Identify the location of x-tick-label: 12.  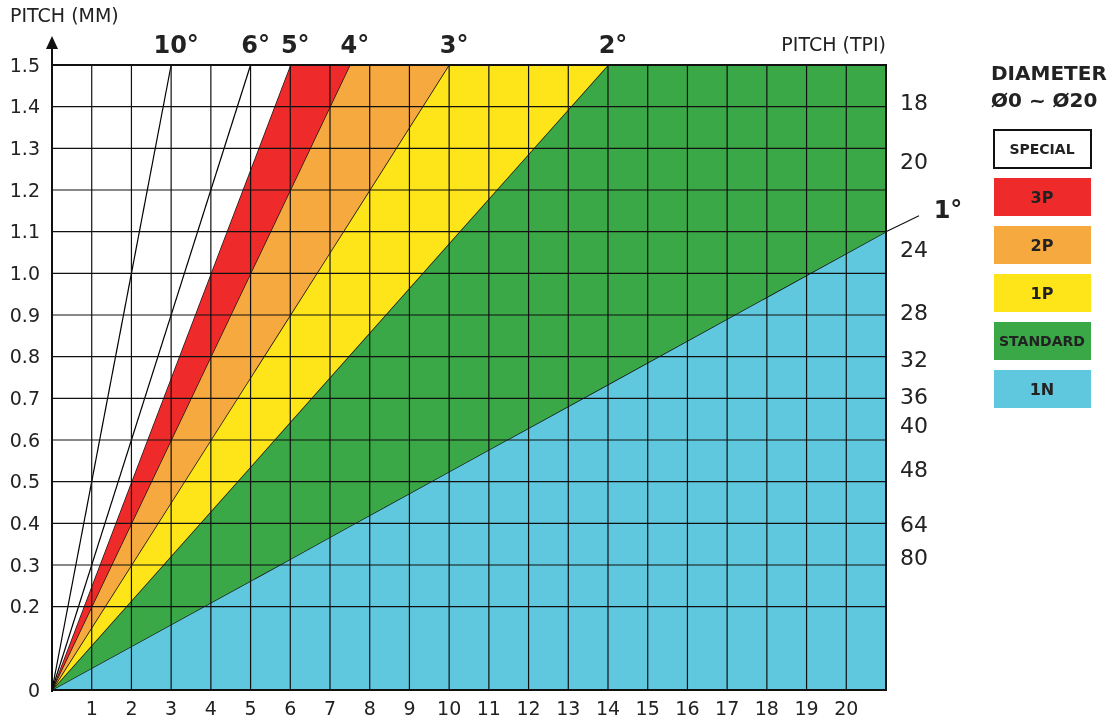
(528, 708).